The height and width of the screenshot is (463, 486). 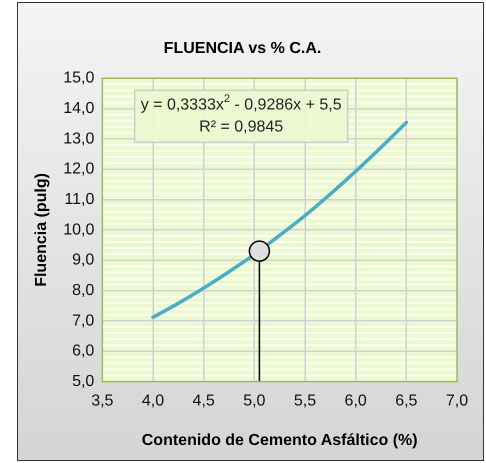 I want to click on chart-title: FLUENCIA vs % C.A., so click(x=243, y=49).